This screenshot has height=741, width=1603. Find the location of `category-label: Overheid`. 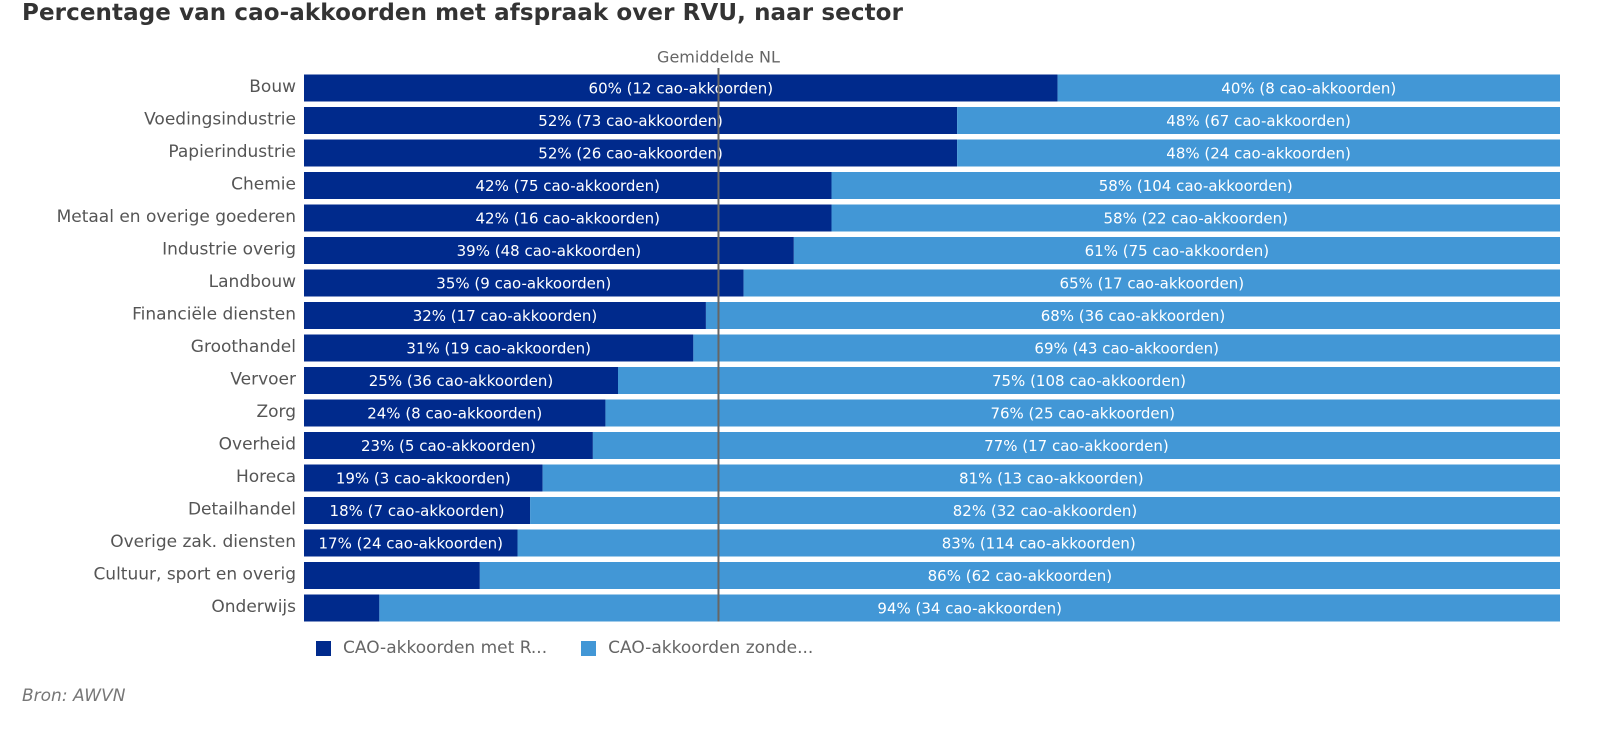

category-label: Overheid is located at coordinates (257, 445).